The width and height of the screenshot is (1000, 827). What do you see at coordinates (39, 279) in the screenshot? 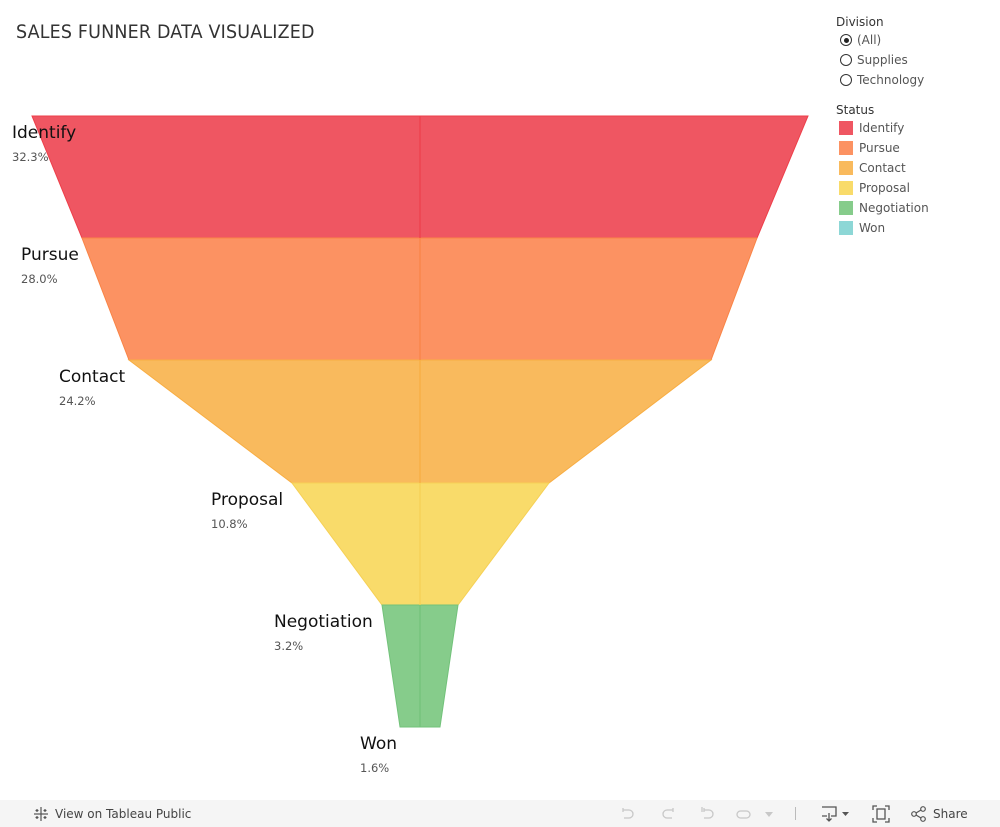
I see `stage-pct-pursue: 28.0%` at bounding box center [39, 279].